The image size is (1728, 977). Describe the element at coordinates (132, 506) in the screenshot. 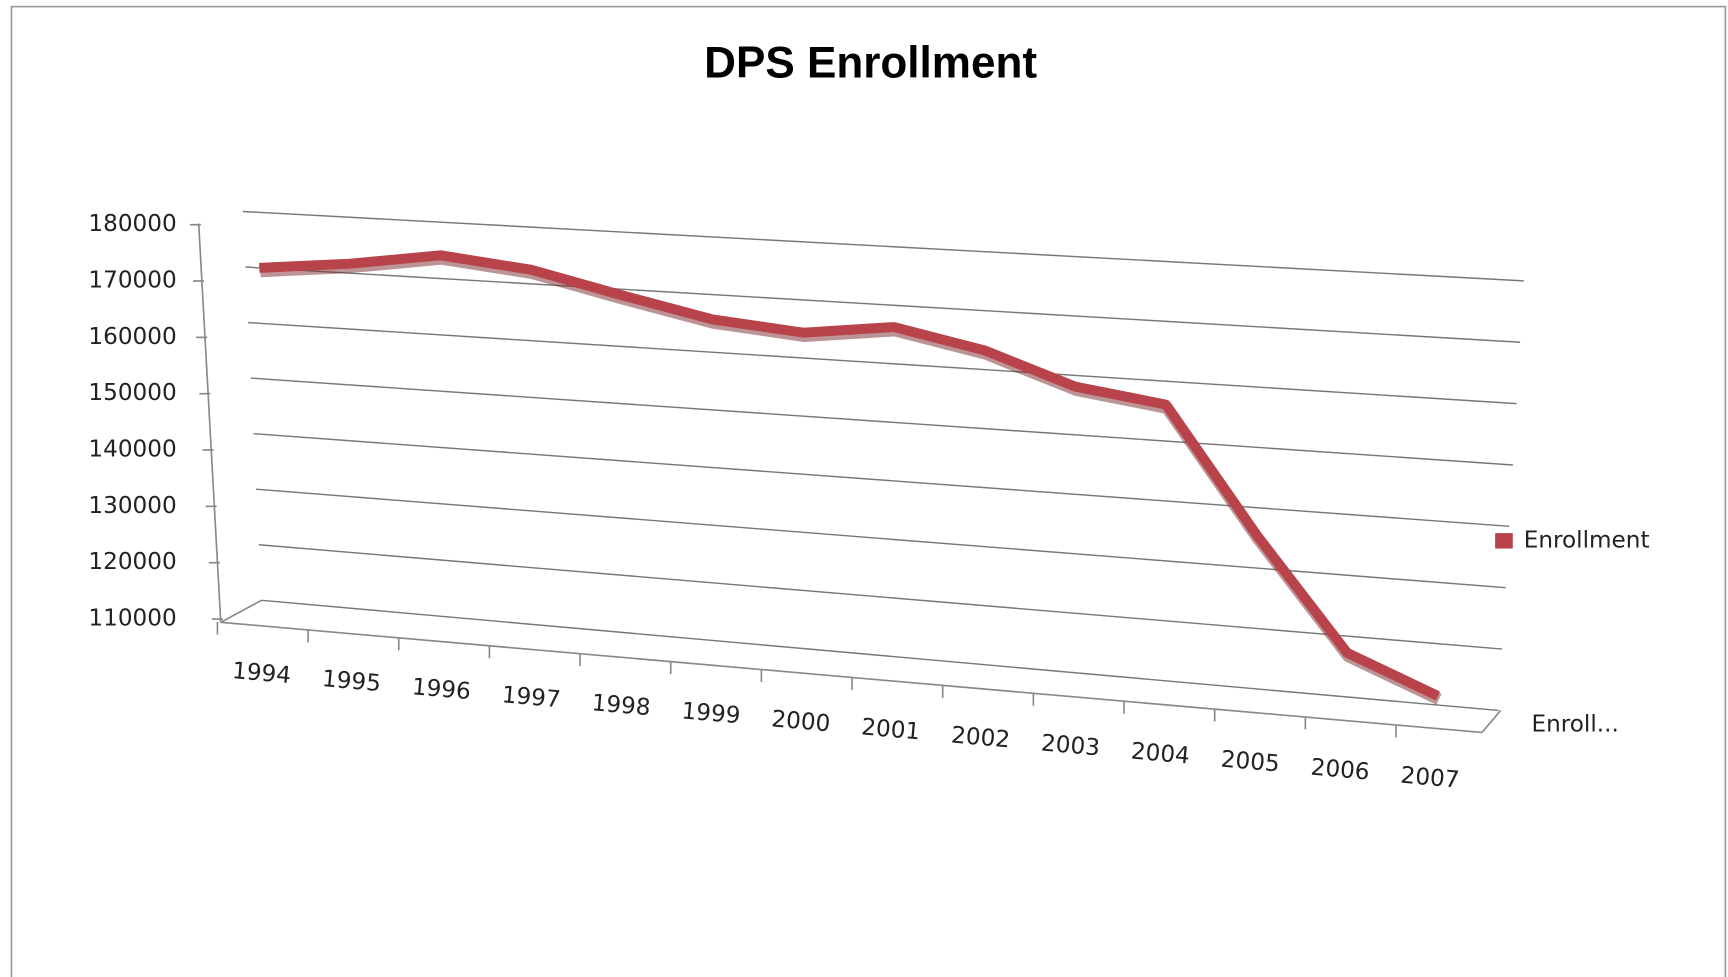

I see `y-tick-label: 130000` at that location.